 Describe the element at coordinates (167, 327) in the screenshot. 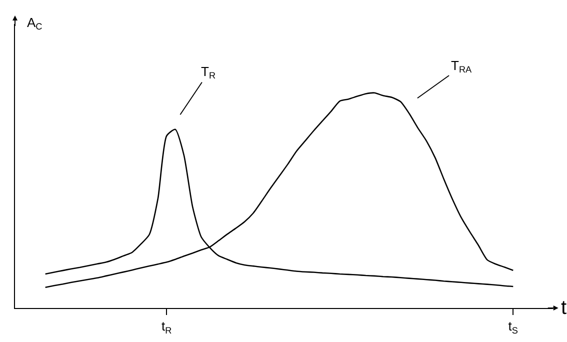

I see `x-tick-label: t$_{R}$` at that location.